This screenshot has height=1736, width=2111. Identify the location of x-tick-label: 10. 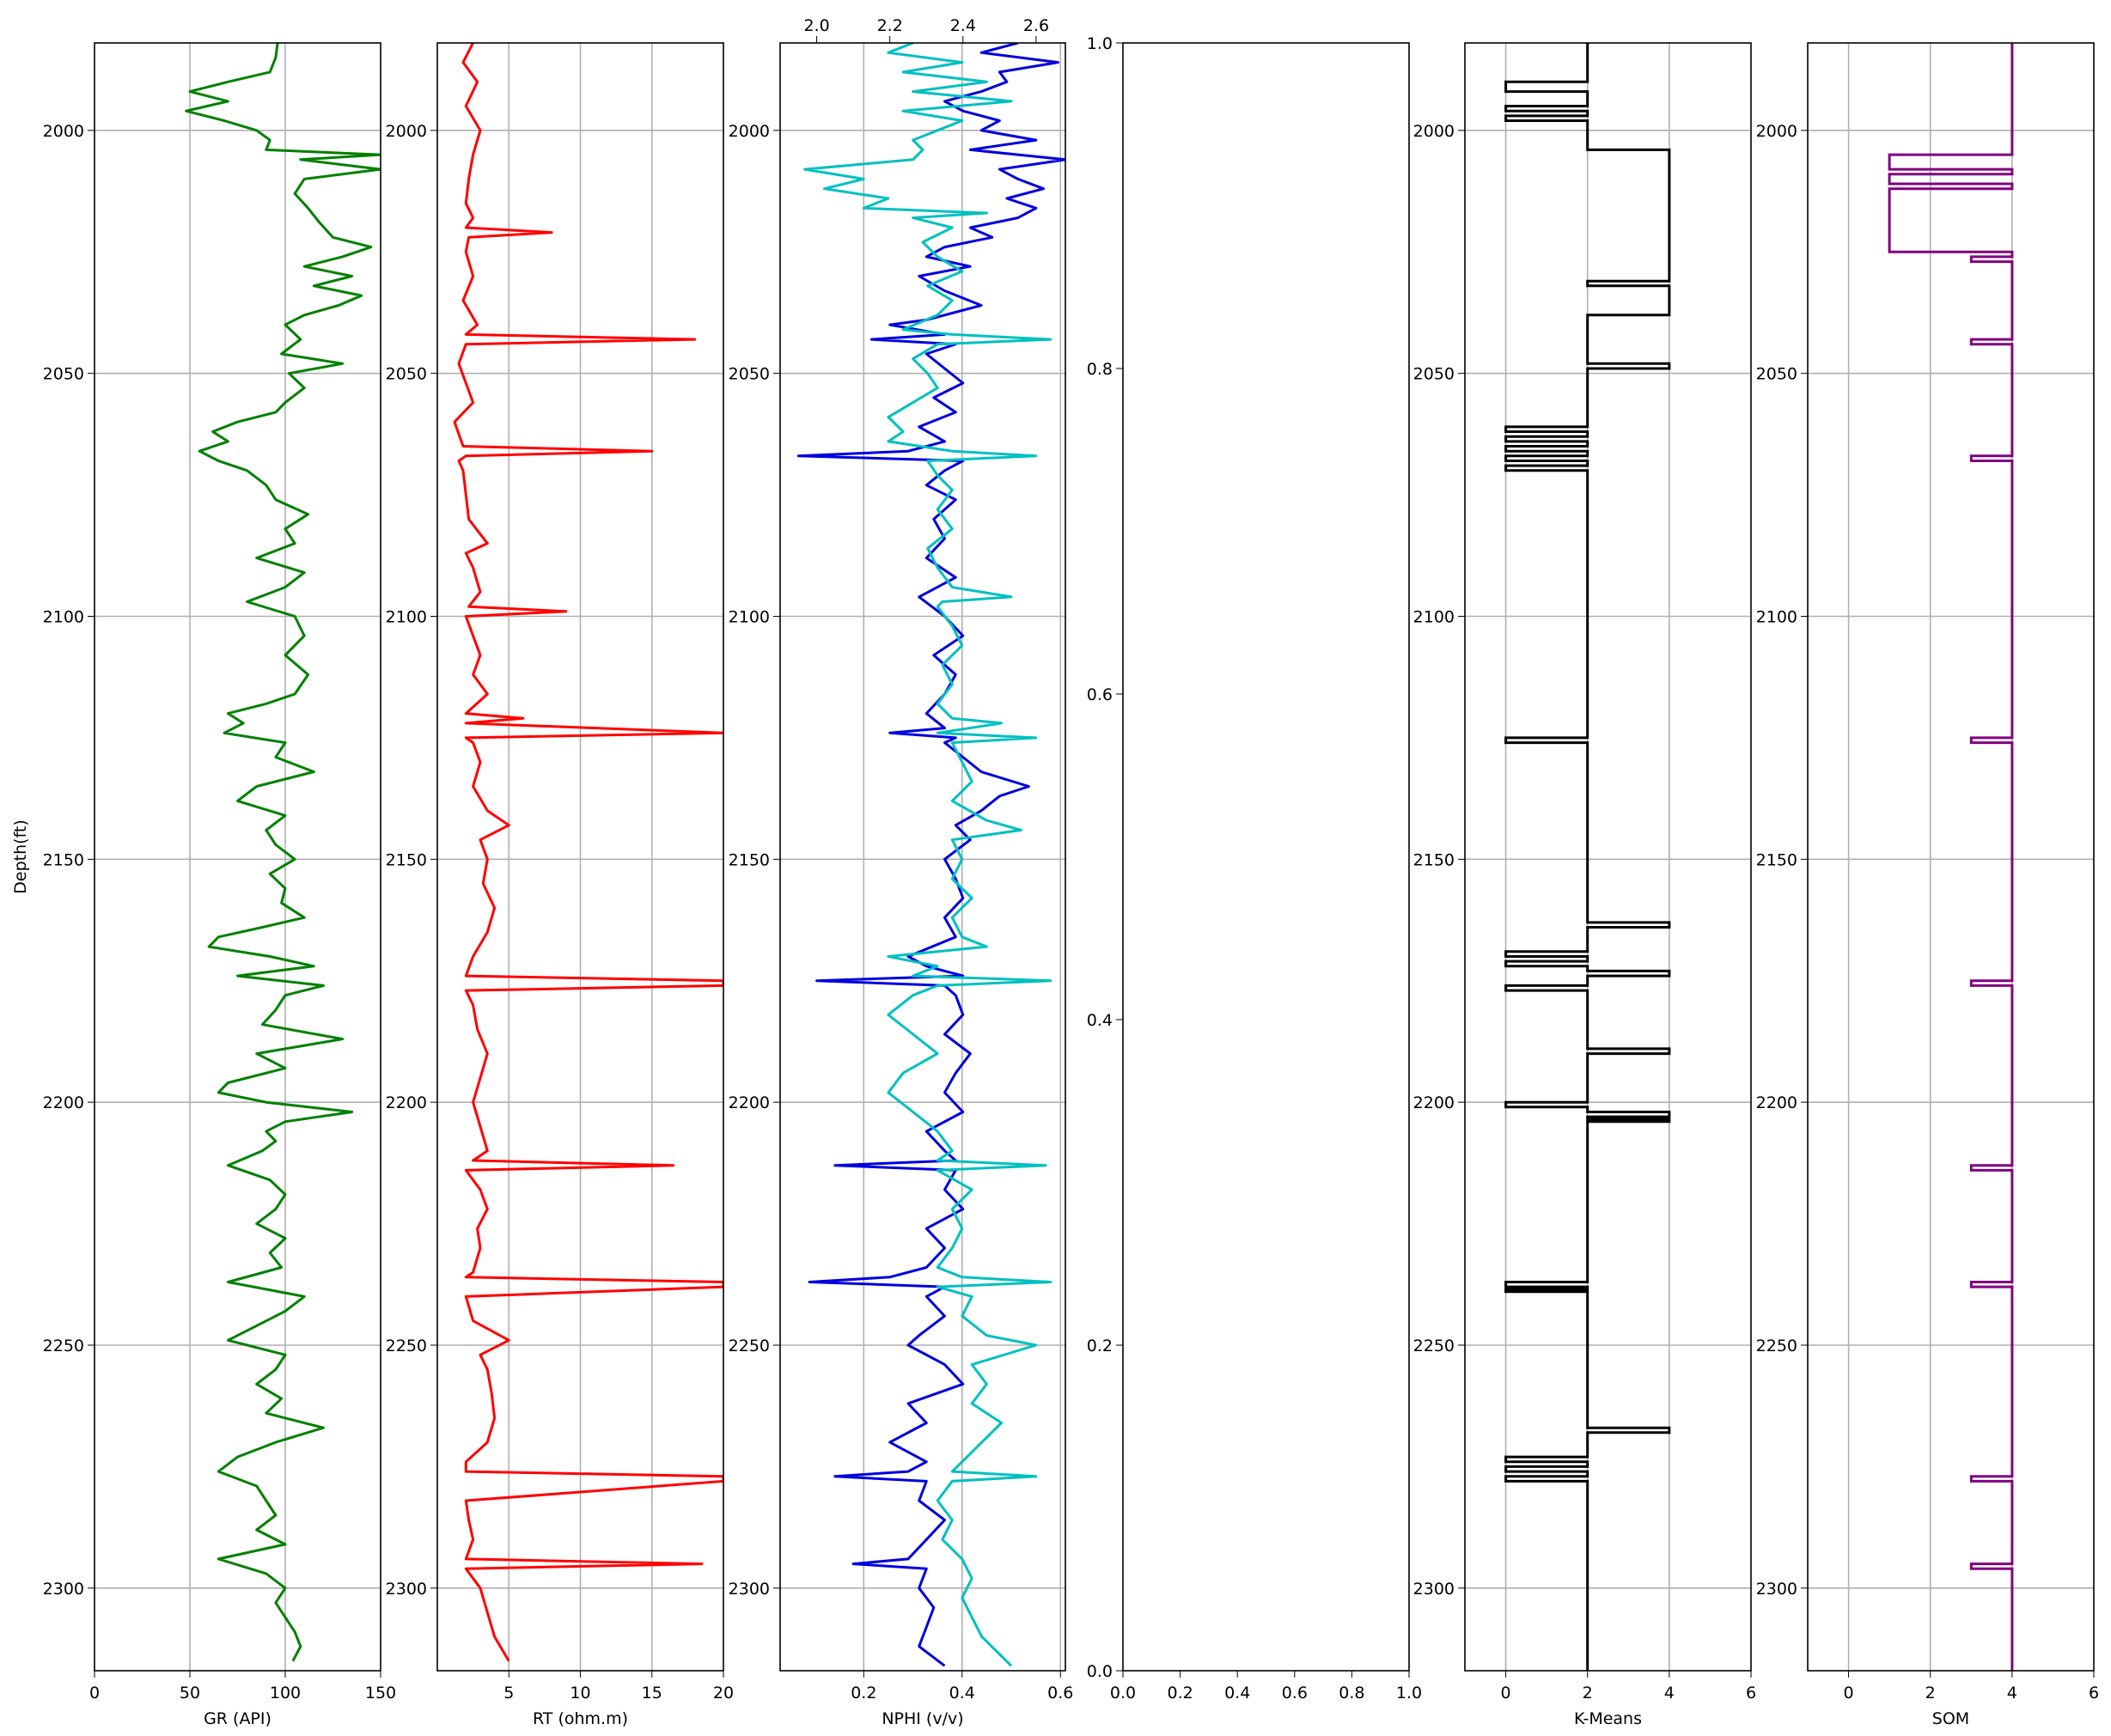
(580, 1693).